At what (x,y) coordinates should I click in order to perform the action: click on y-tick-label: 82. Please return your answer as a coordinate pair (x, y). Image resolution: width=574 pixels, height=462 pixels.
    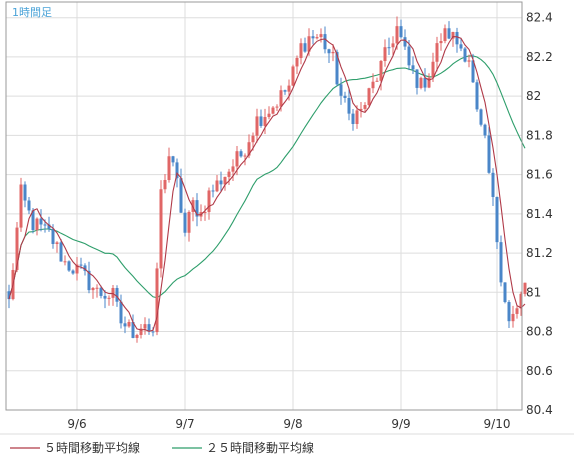
    Looking at the image, I should click on (533, 96).